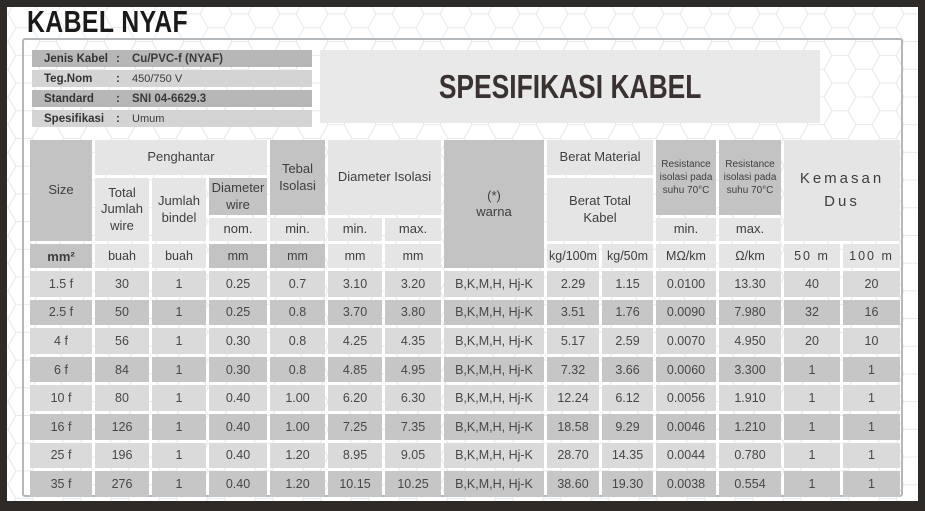  What do you see at coordinates (686, 426) in the screenshot?
I see `table-cell: 0.0046` at bounding box center [686, 426].